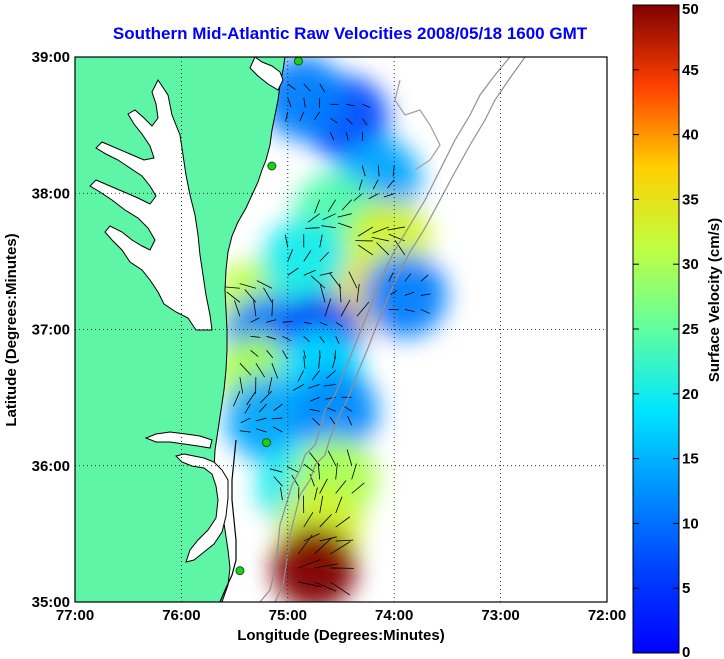 This screenshot has height=659, width=724. I want to click on chesapeake-bay, so click(151, 205).